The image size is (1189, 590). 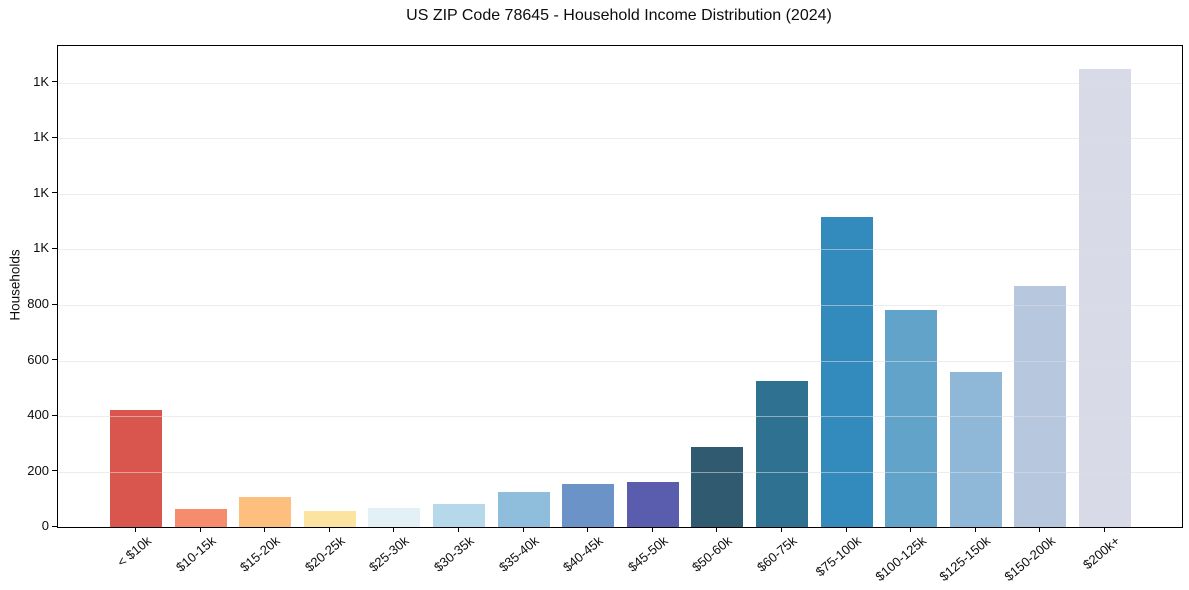 I want to click on x-tick-label: $40-45k, so click(x=583, y=554).